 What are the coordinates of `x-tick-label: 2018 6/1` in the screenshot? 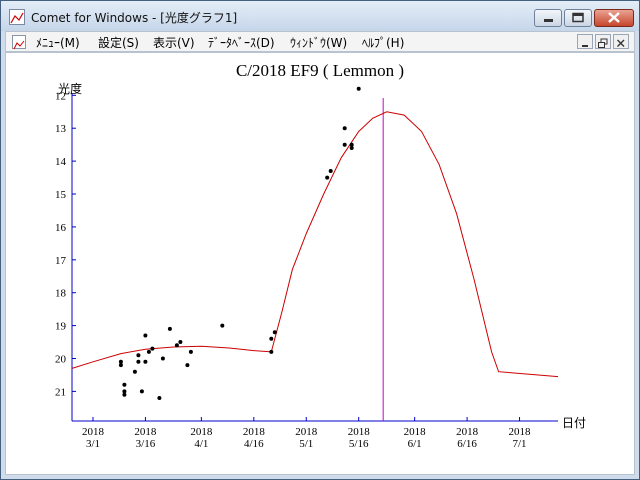 It's located at (415, 438).